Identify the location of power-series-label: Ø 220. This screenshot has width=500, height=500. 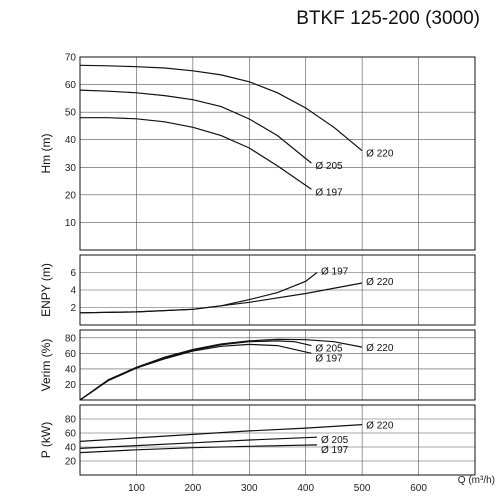
(380, 426).